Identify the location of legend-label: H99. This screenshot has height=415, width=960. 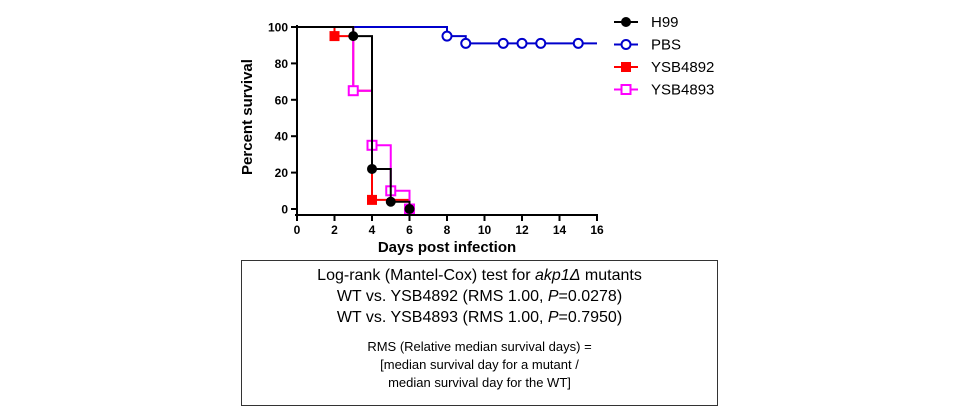
(665, 22).